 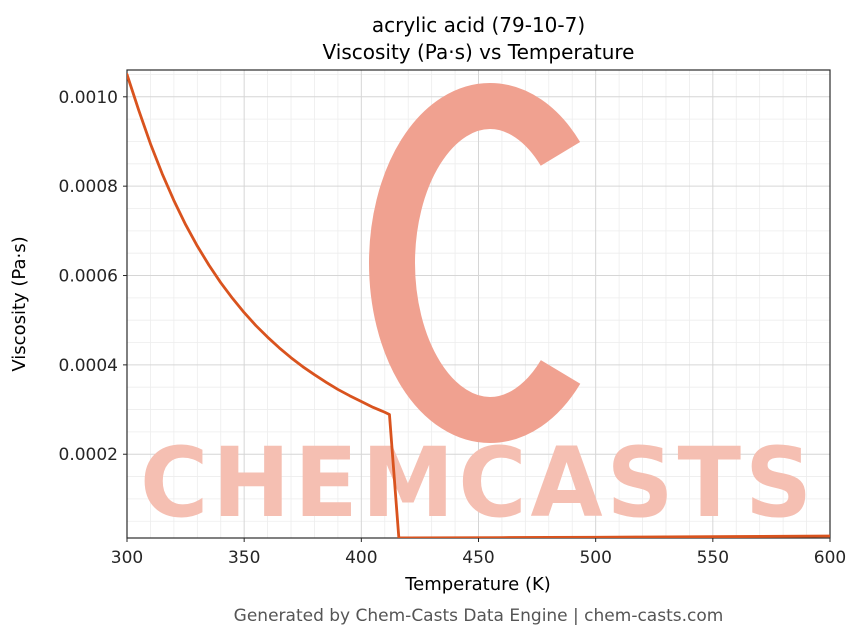 What do you see at coordinates (88, 187) in the screenshot?
I see `y-tick-label: 0.0008` at bounding box center [88, 187].